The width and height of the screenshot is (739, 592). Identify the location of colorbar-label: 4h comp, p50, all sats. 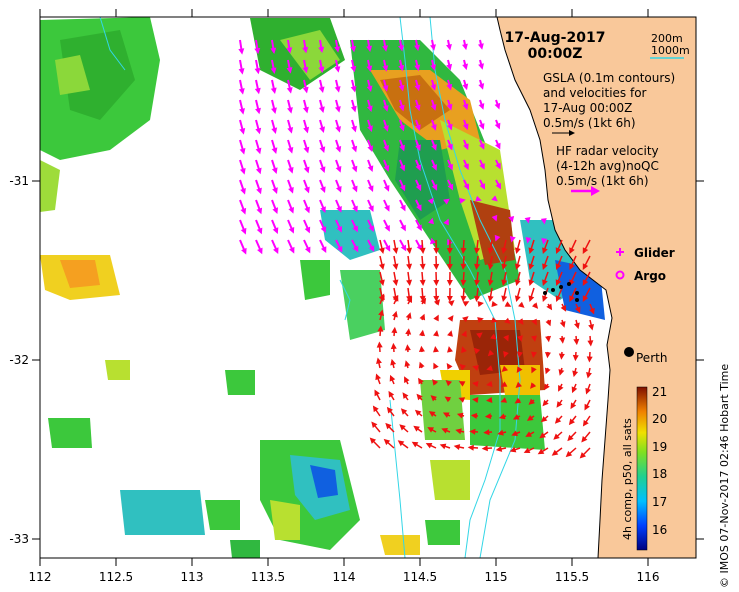
(627, 479).